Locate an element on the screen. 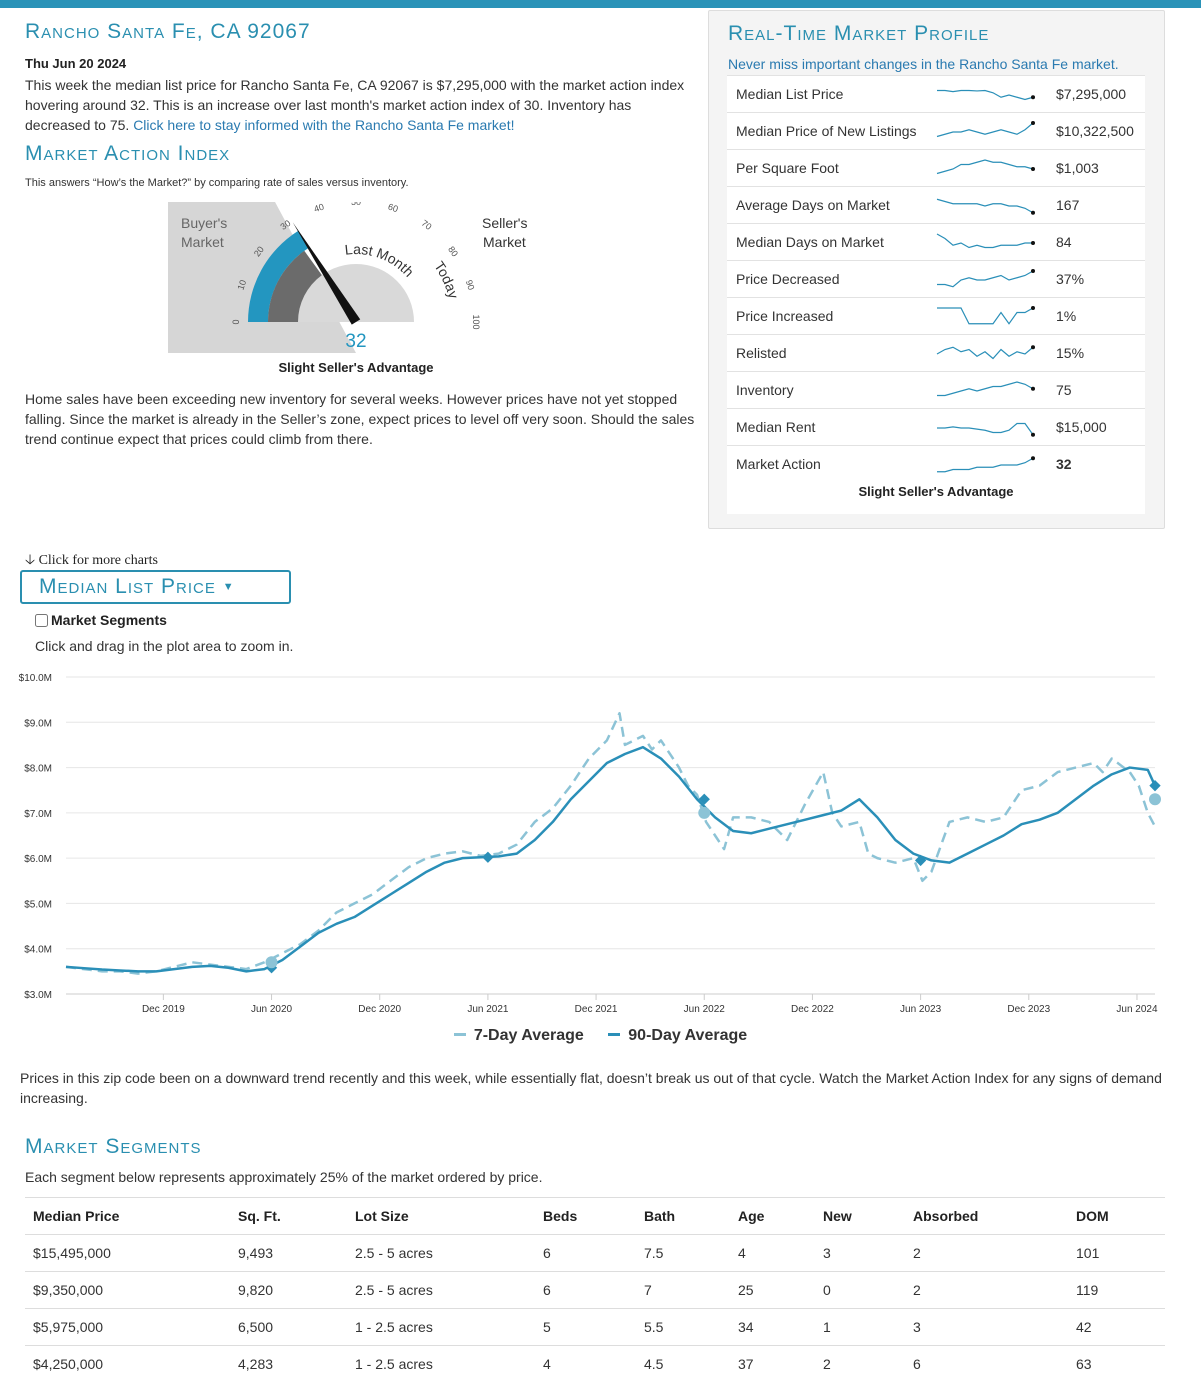 This screenshot has width=1201, height=1389. profile-row: Market Action 32 is located at coordinates (936, 463).